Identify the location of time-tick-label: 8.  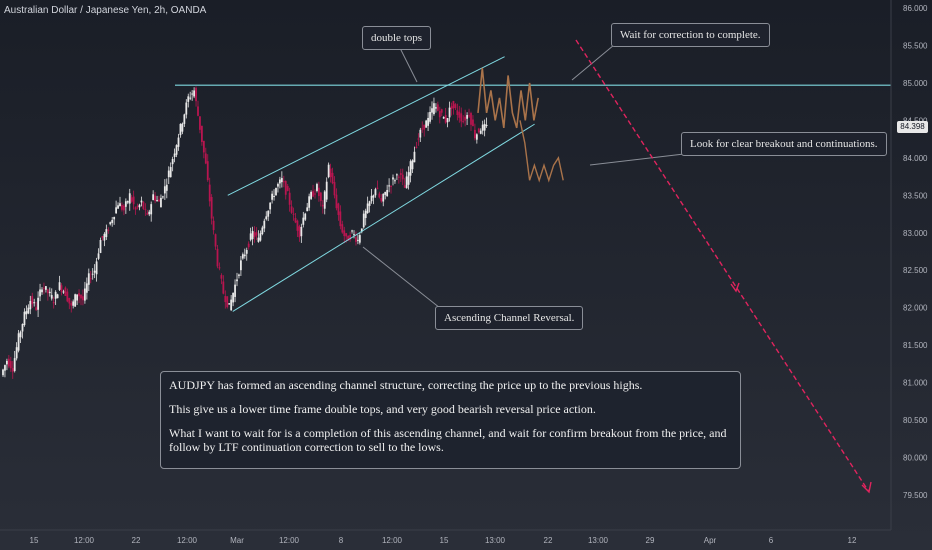
(341, 540).